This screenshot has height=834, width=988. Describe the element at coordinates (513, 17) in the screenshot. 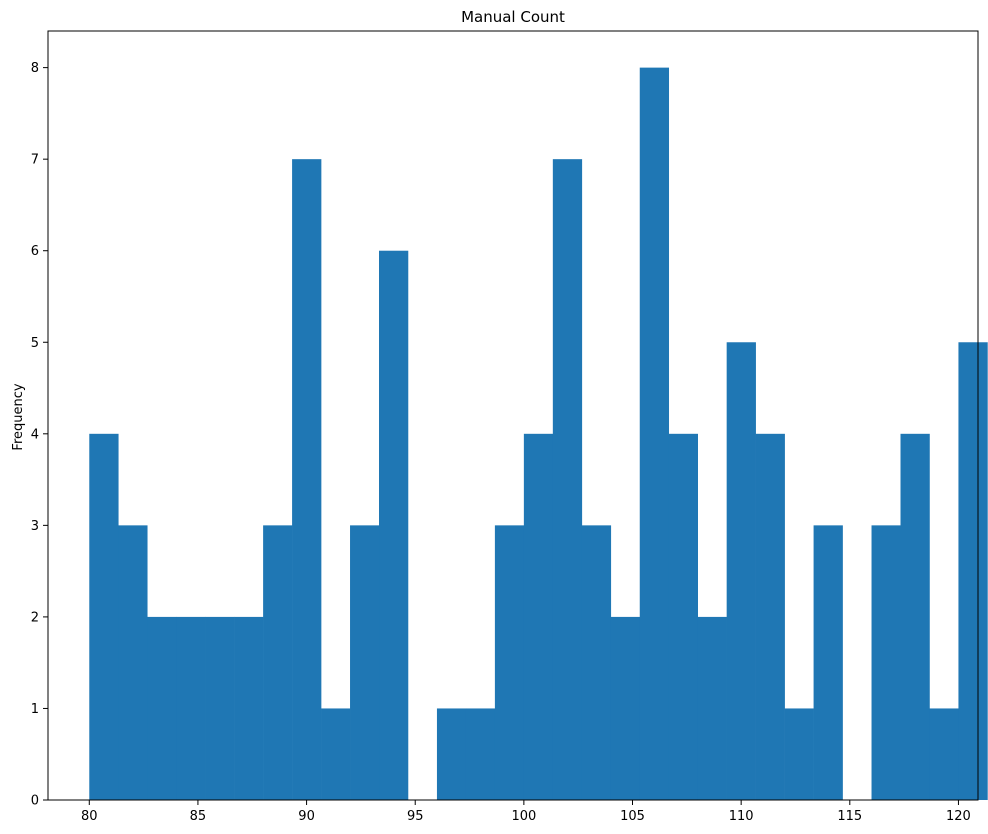

I see `chart-title: Manual Count` at that location.